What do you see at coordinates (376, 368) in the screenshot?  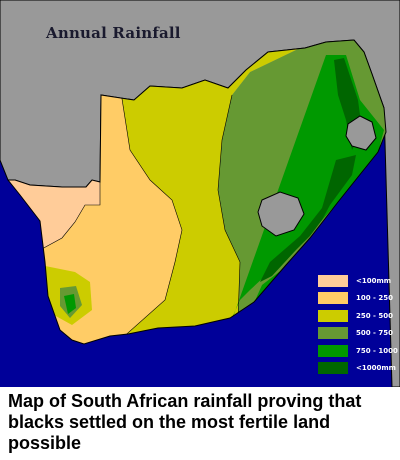 I see `legend-label: <1000mm` at bounding box center [376, 368].